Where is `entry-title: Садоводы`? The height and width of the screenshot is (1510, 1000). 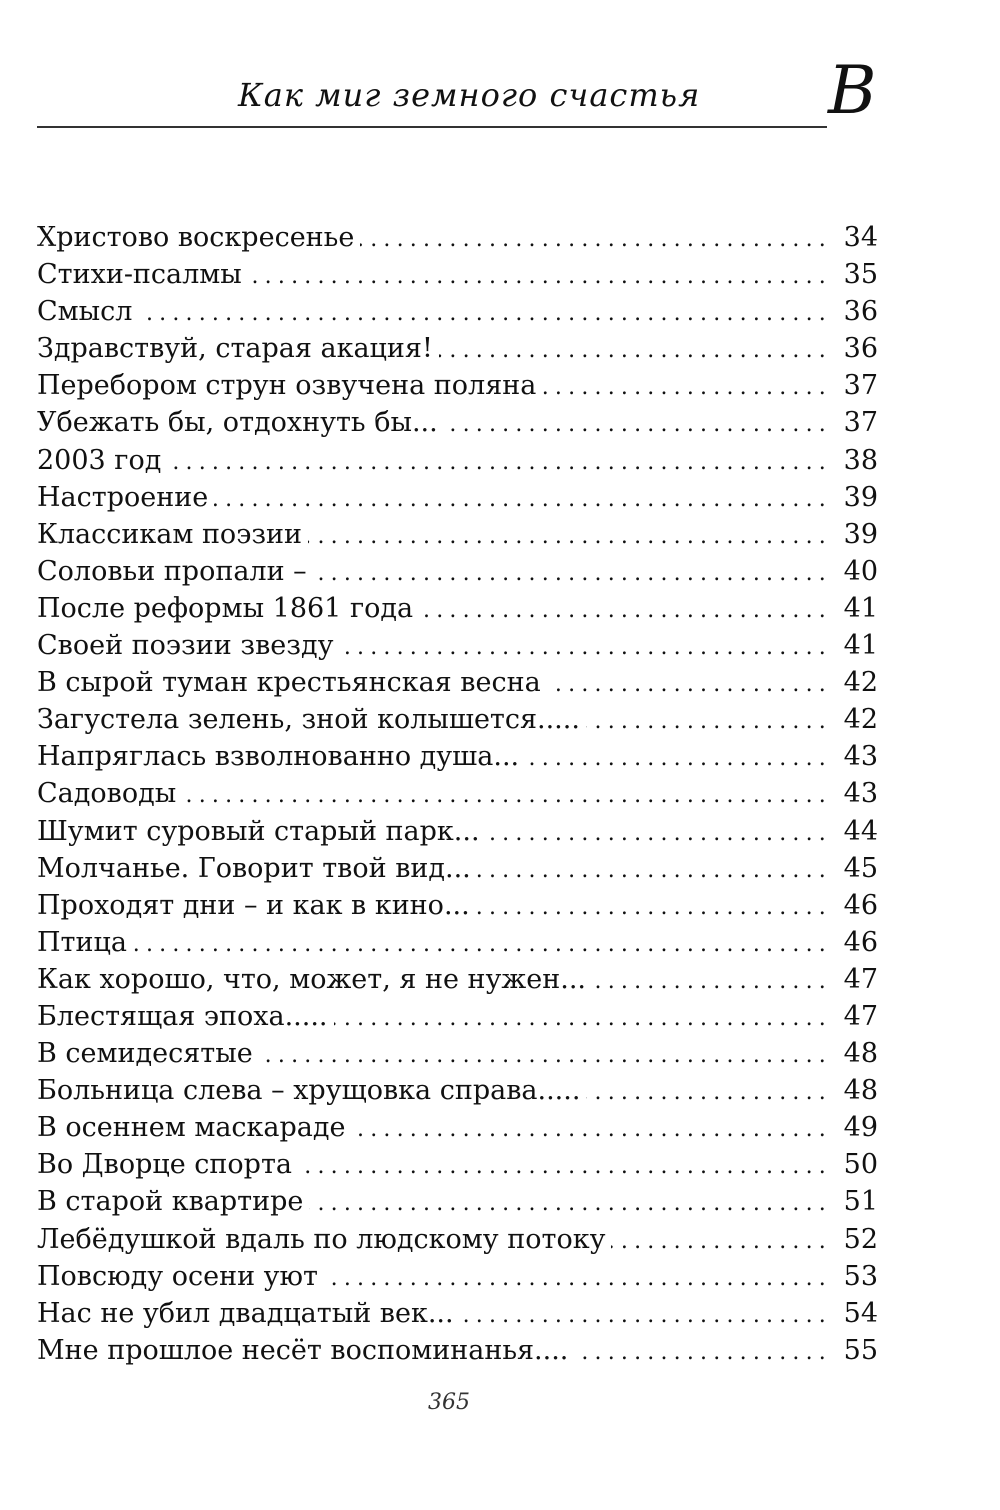 entry-title: Садоводы is located at coordinates (107, 794).